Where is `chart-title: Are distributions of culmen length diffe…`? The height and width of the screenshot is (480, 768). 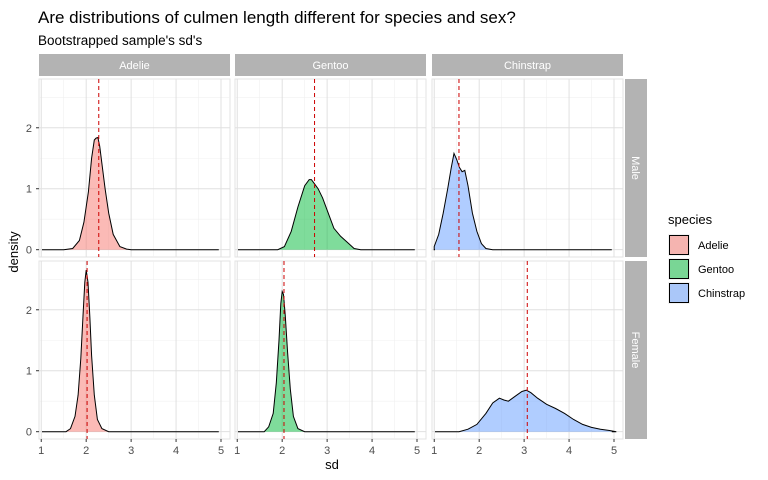 chart-title: Are distributions of culmen length diffe… is located at coordinates (277, 17).